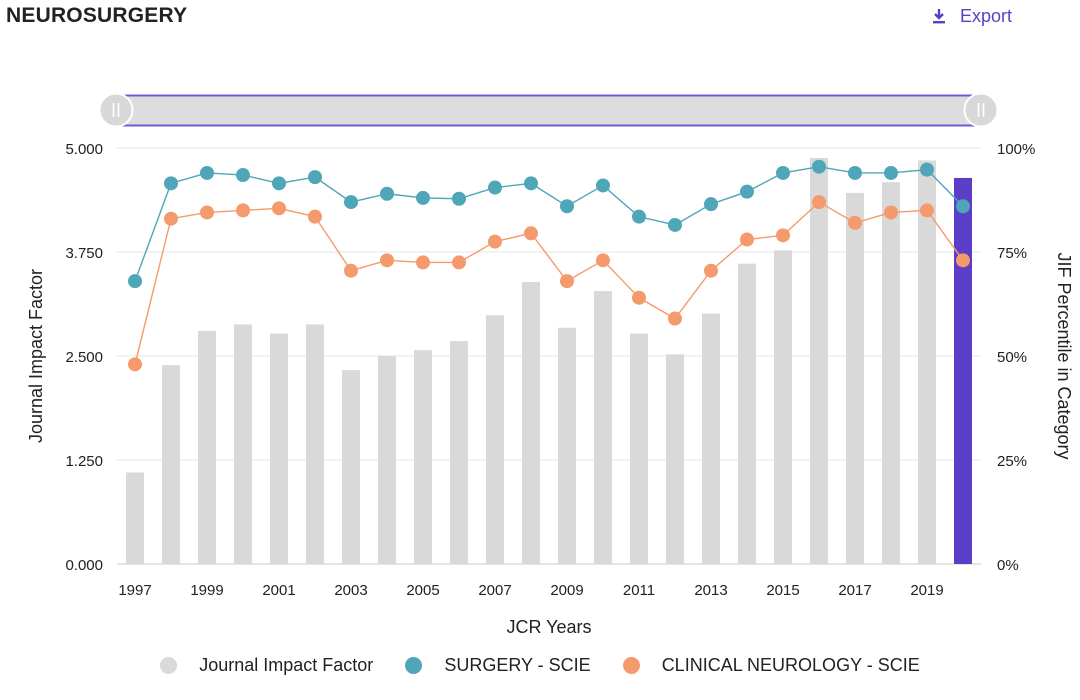 The height and width of the screenshot is (700, 1080). I want to click on legend-item-surgery: SURGERY - SCIE, so click(498, 665).